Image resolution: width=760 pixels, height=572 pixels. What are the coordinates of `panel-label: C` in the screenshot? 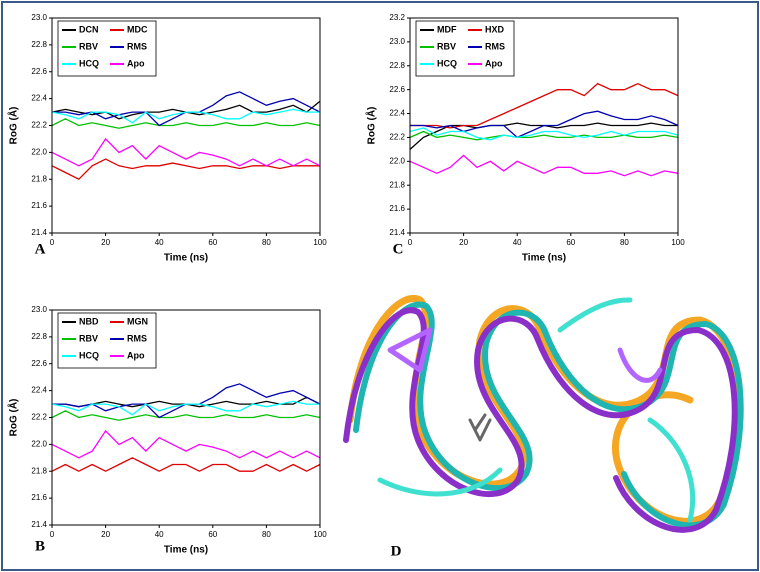 It's located at (398, 249).